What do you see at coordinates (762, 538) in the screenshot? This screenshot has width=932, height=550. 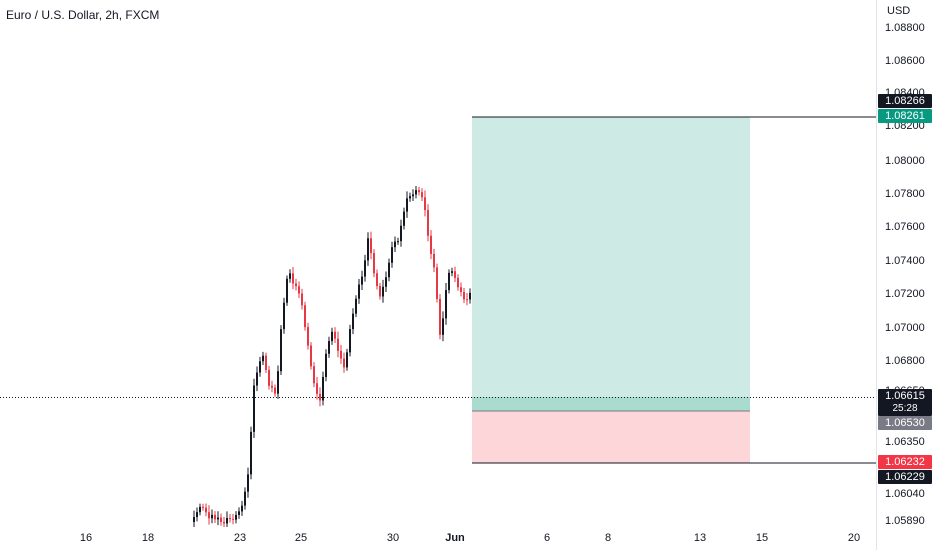 I see `time-label: 15` at bounding box center [762, 538].